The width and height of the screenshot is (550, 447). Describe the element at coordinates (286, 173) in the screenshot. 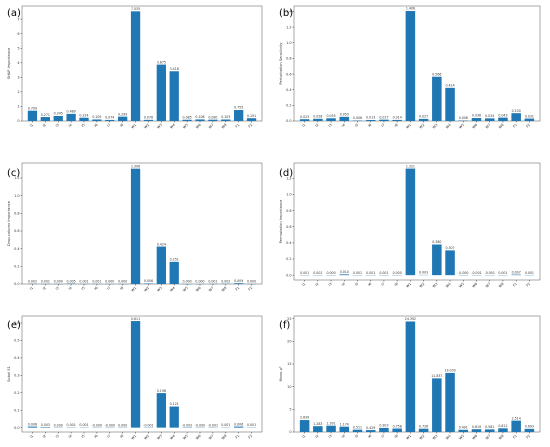

I see `panel-label: (d)` at that location.